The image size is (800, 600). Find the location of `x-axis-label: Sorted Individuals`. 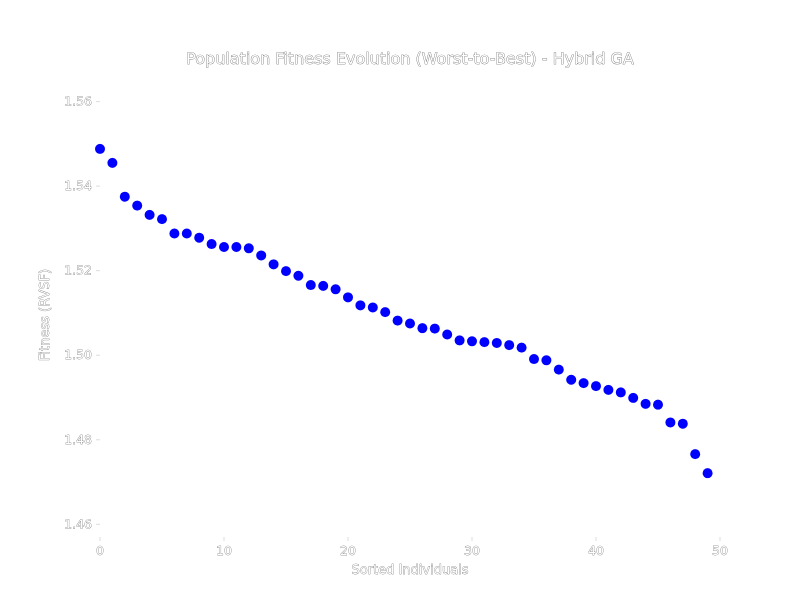

x-axis-label: Sorted Individuals is located at coordinates (409, 570).